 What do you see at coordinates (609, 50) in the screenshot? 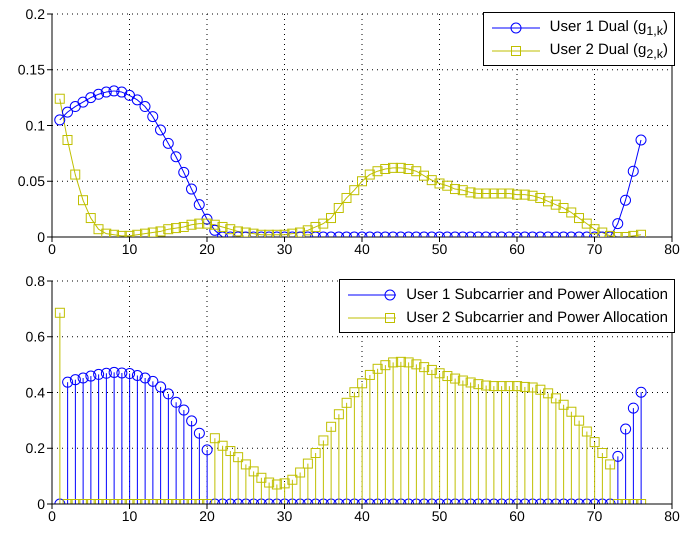
I see `legend-label: User 2 Dual (g$_{2,k}$)` at bounding box center [609, 50].